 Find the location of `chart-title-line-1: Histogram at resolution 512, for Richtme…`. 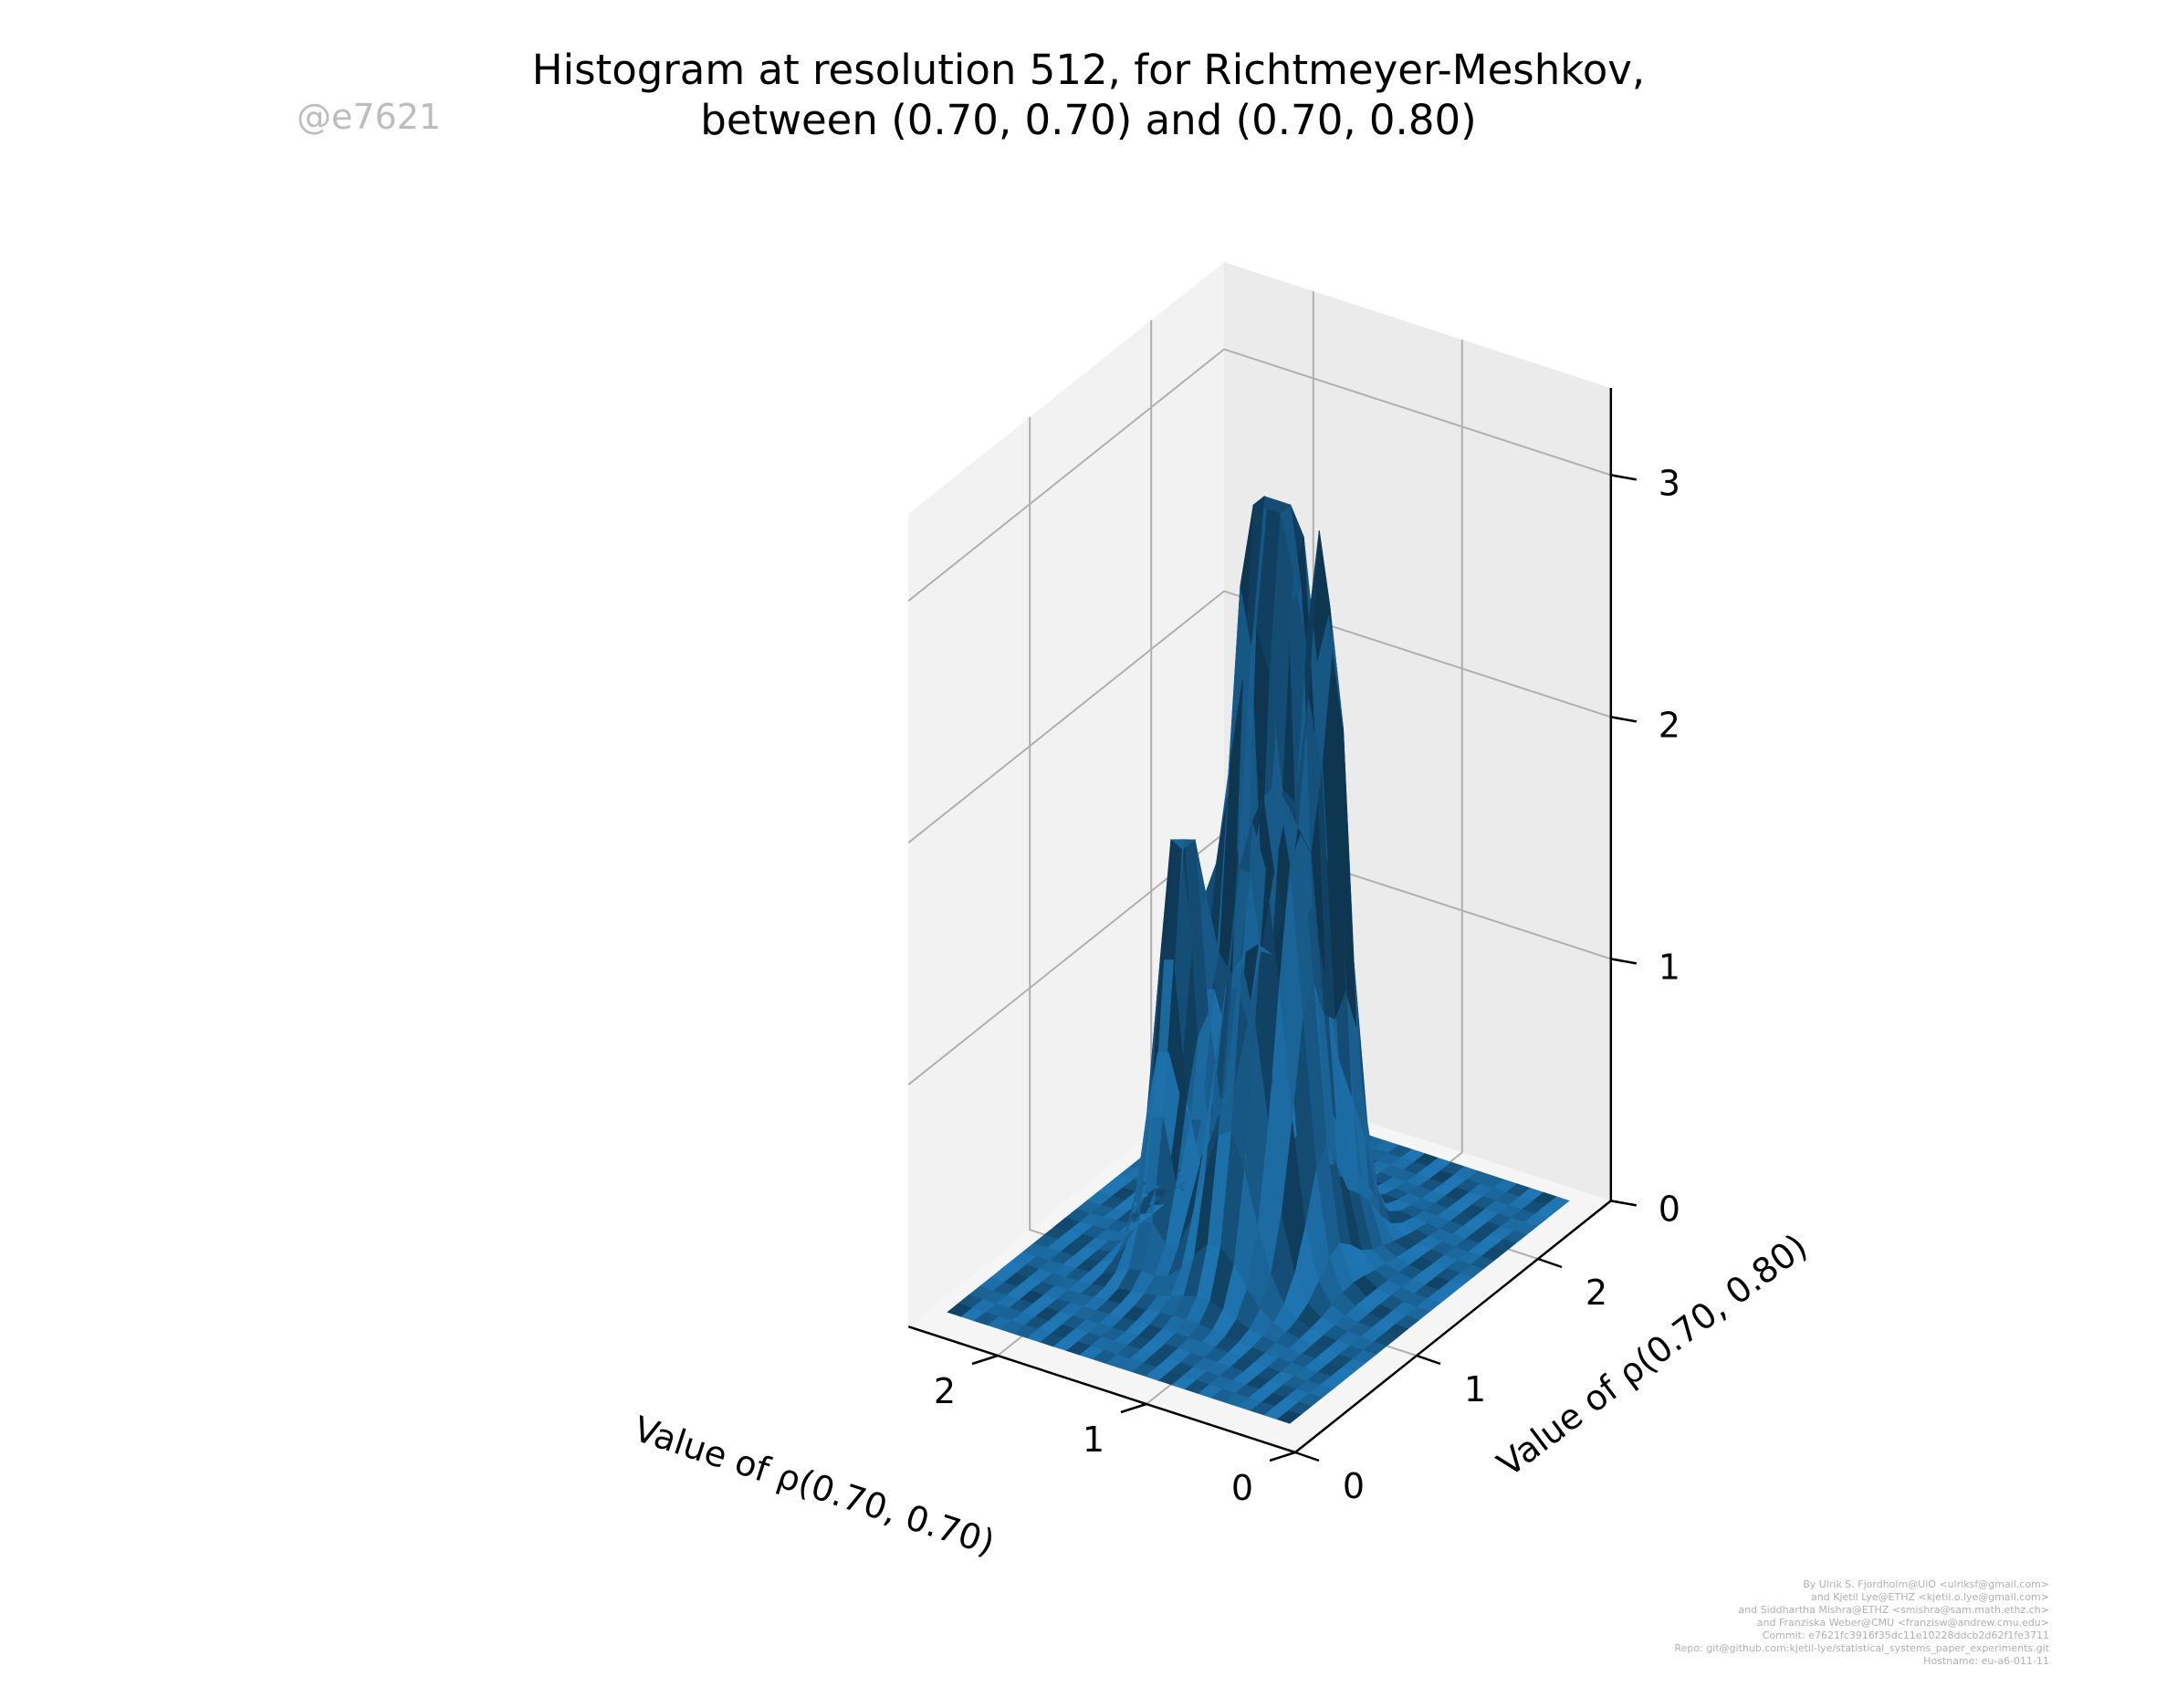

chart-title-line-1: Histogram at resolution 512, for Richtme… is located at coordinates (1088, 70).